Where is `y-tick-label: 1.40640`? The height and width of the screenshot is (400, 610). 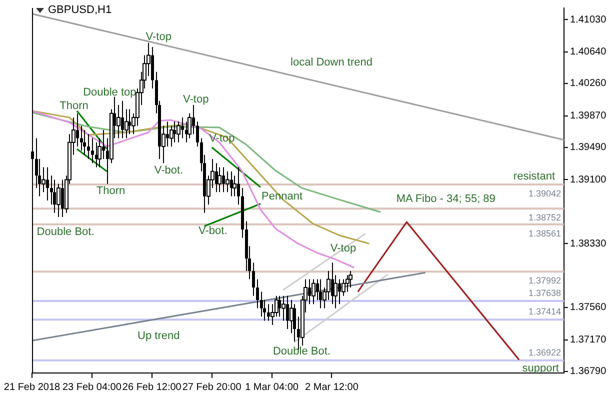 y-tick-label: 1.40640 is located at coordinates (588, 52).